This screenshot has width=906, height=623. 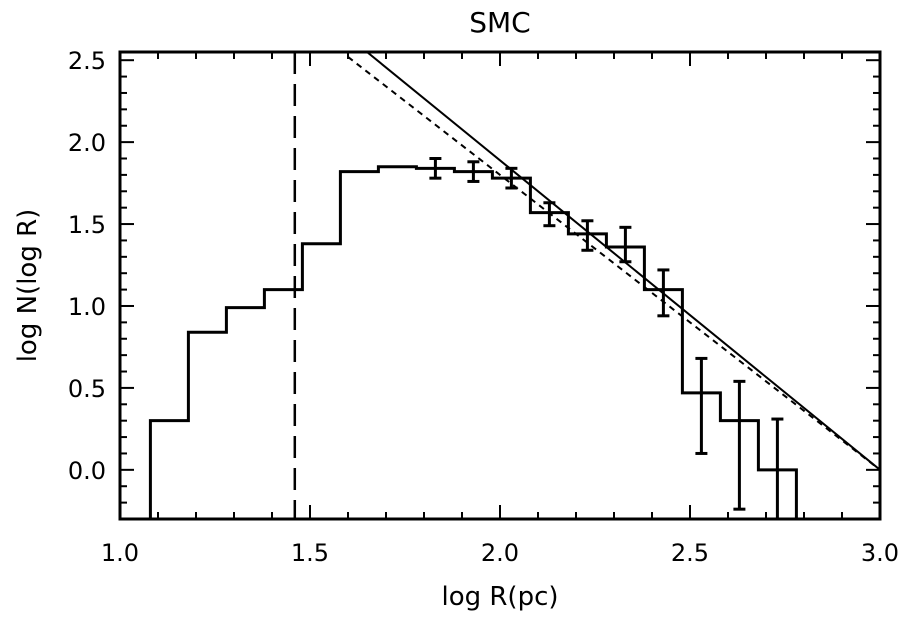 What do you see at coordinates (120, 553) in the screenshot?
I see `x-tick-label: 1.0` at bounding box center [120, 553].